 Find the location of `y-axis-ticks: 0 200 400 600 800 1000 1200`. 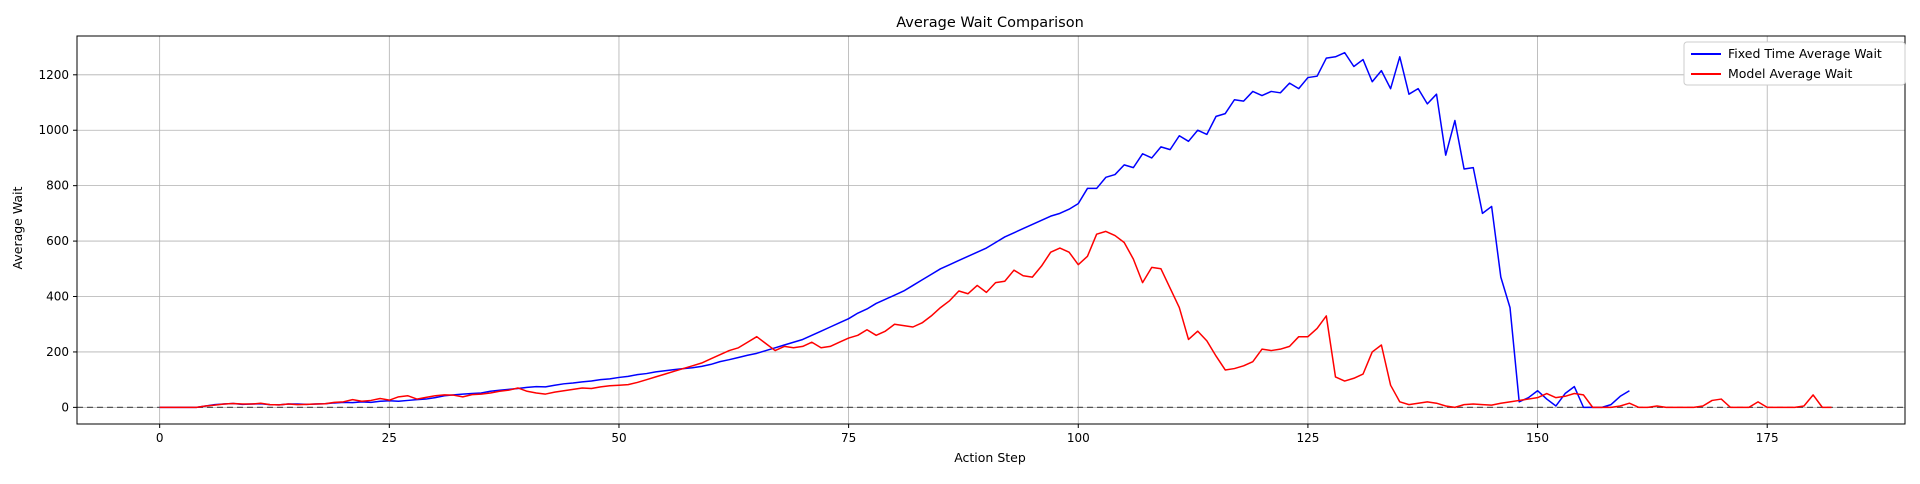

y-axis-ticks: 0 200 400 600 800 1000 1200 is located at coordinates (57, 241).